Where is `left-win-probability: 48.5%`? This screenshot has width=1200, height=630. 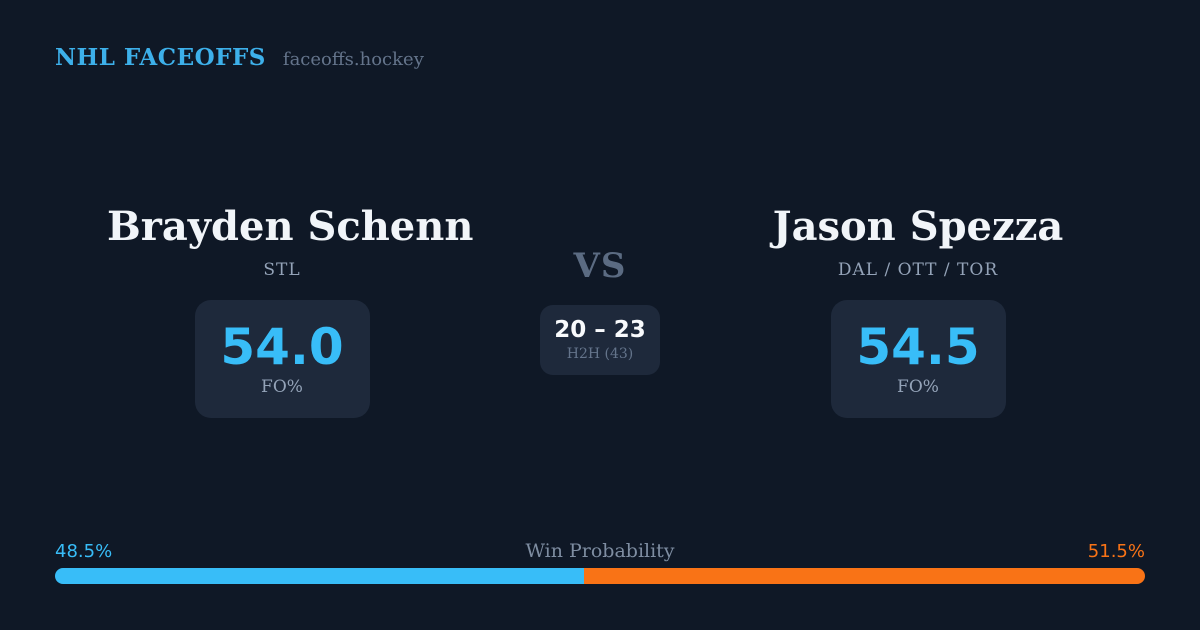
left-win-probability: 48.5% is located at coordinates (84, 551).